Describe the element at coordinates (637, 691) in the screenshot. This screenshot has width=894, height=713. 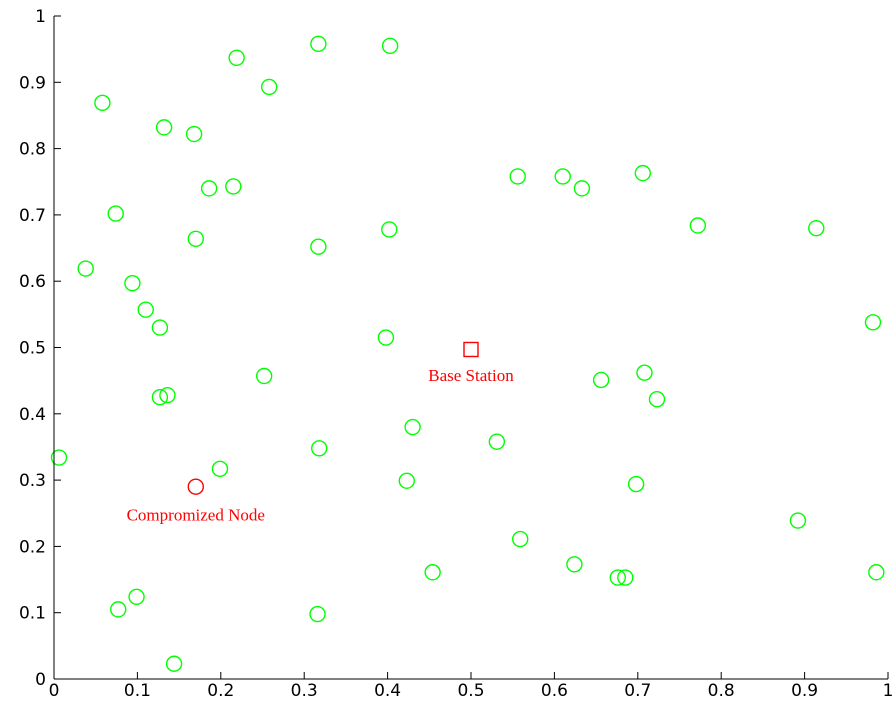
I see `x-tick-label: 0.7` at that location.